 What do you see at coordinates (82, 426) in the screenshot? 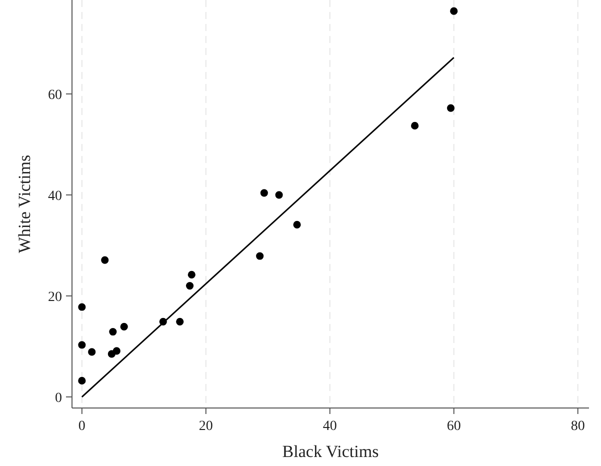
I see `x-tick-label: 0` at bounding box center [82, 426].